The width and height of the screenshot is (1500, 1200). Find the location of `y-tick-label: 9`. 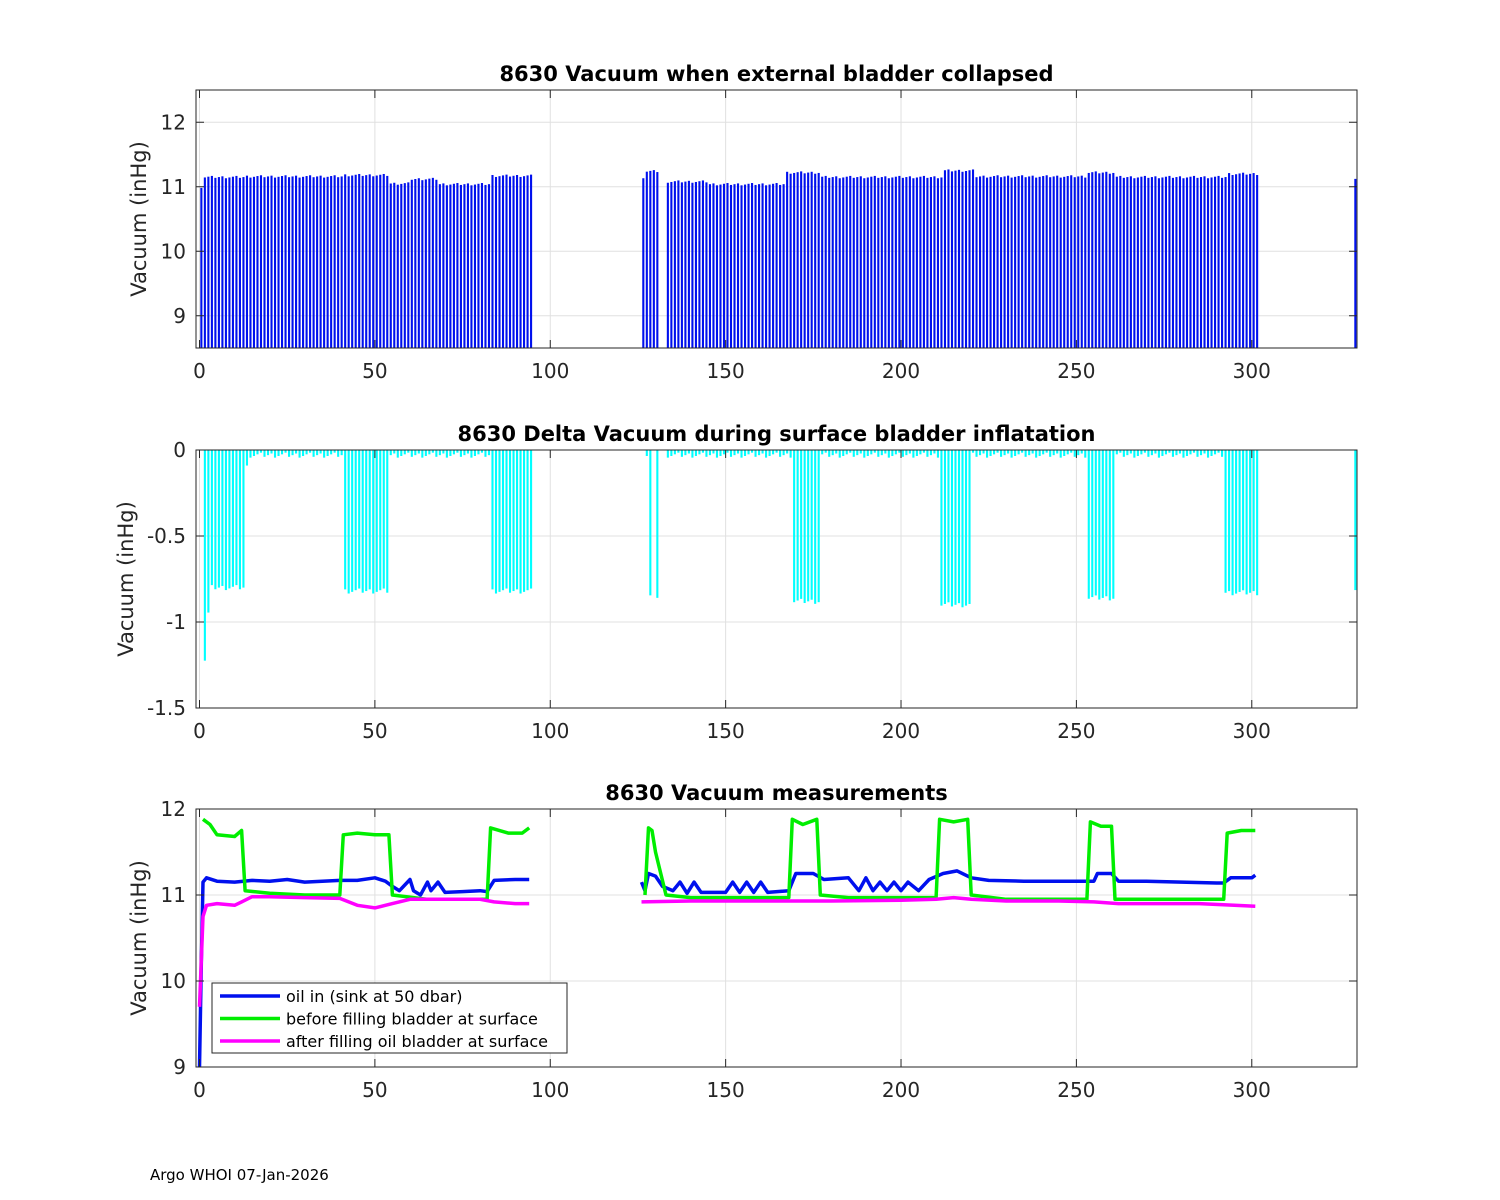

y-tick-label: 9 is located at coordinates (179, 1067).